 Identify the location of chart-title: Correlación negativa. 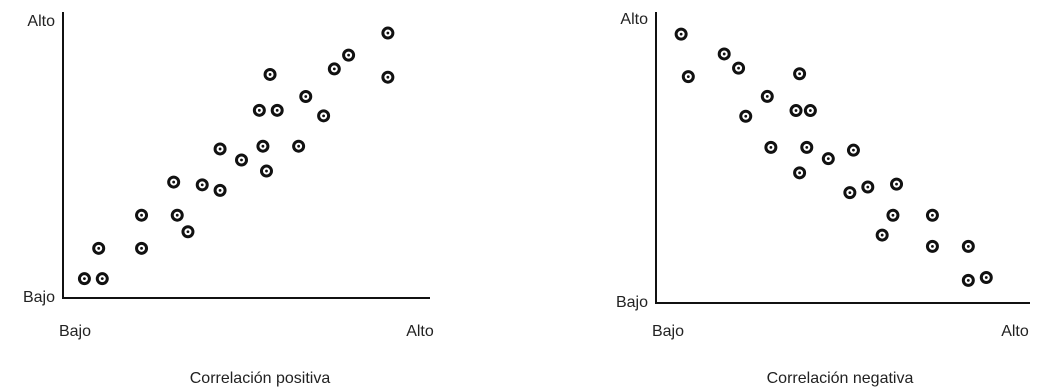
(840, 378).